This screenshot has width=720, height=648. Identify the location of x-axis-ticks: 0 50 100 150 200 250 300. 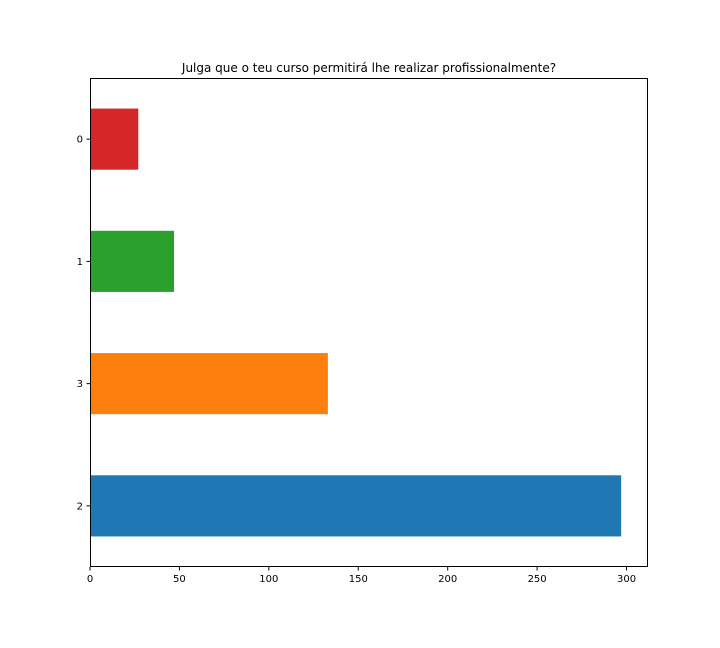
(361, 576).